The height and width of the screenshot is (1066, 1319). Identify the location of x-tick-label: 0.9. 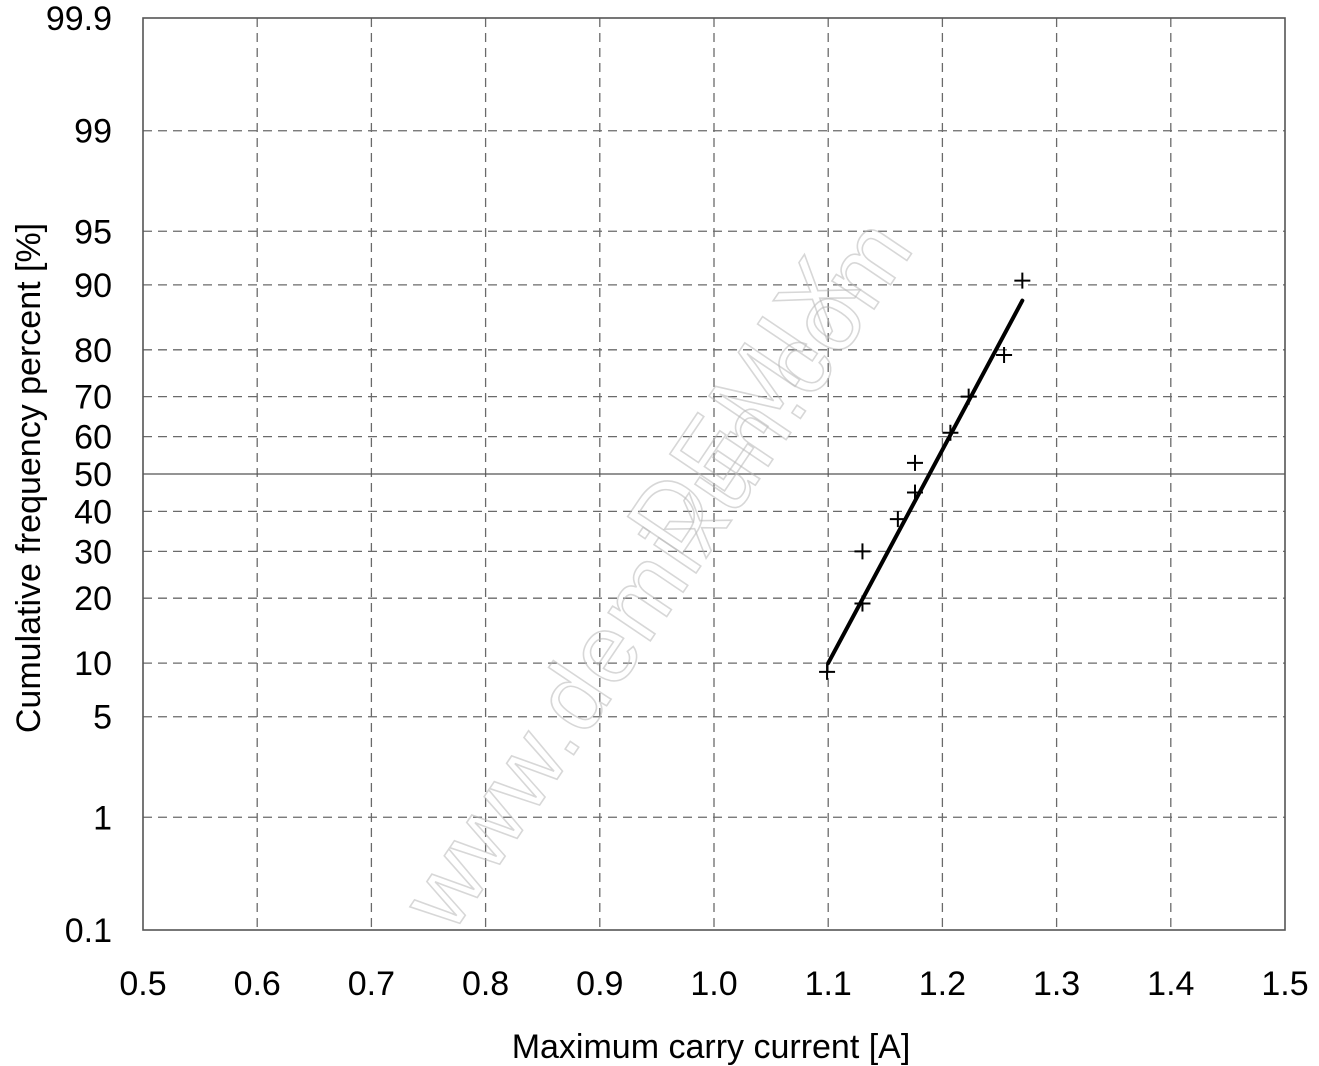
(599, 984).